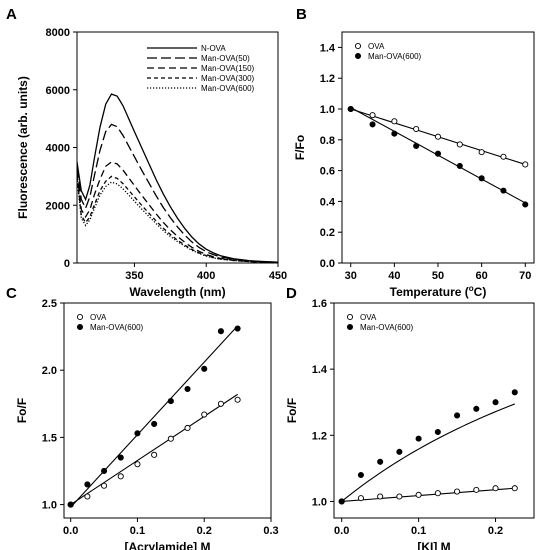 The image size is (541, 550). I want to click on x-tick-label: 30, so click(351, 276).